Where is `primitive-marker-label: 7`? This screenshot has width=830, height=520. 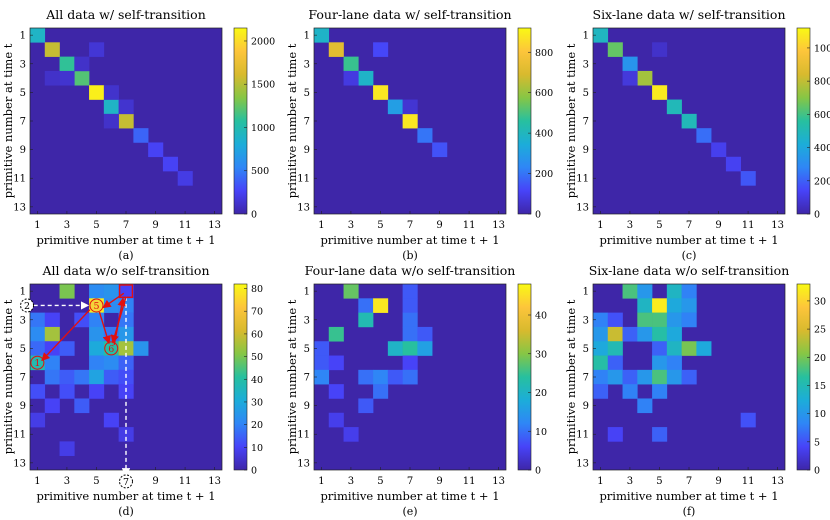
primitive-marker-label: 7 is located at coordinates (126, 482).